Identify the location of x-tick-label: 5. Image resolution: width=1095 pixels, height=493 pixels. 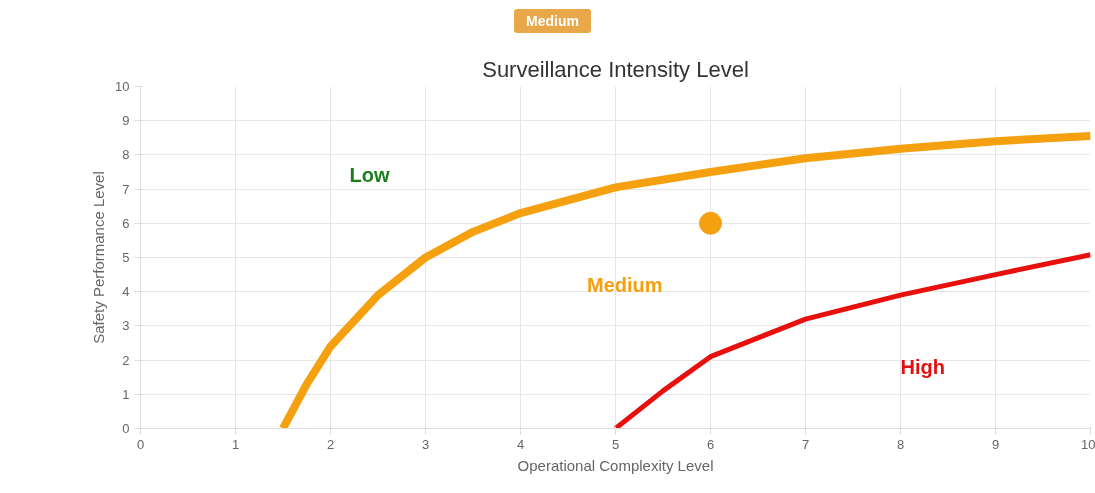
(615, 444).